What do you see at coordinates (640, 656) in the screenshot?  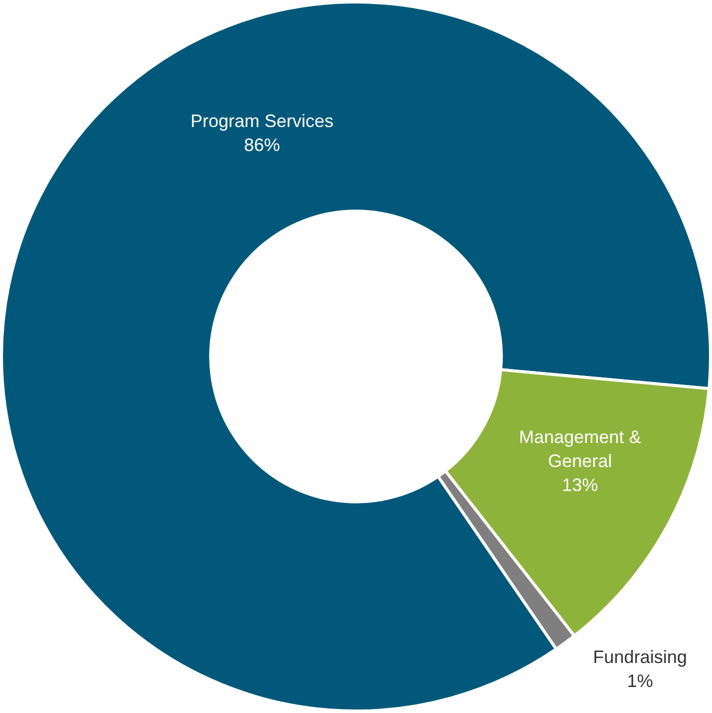 I see `slice-label: Fundraising` at bounding box center [640, 656].